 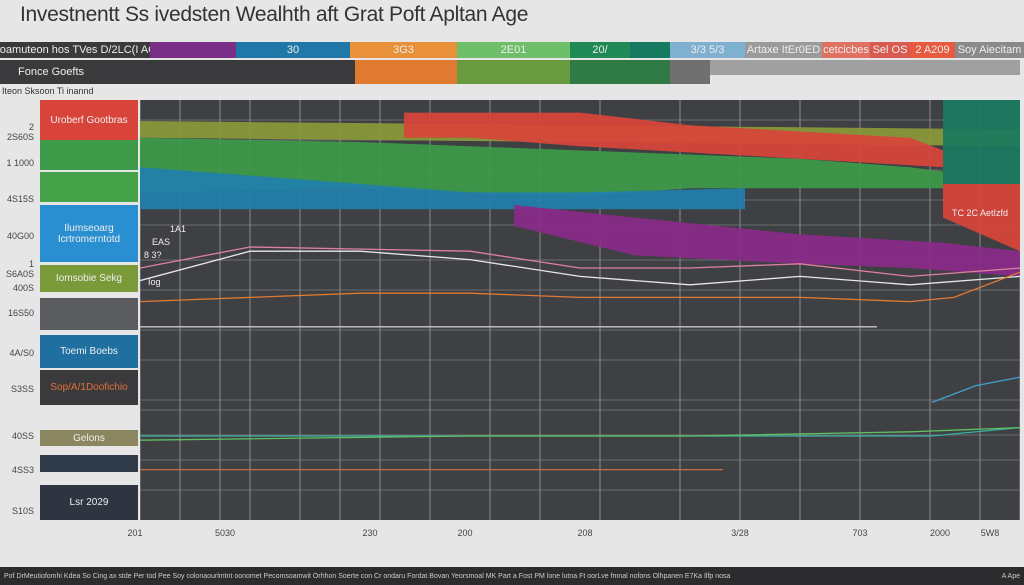 I want to click on header-band-segment: Woamuteon hos TVes D/2LC(I AG), so click(x=75, y=50).